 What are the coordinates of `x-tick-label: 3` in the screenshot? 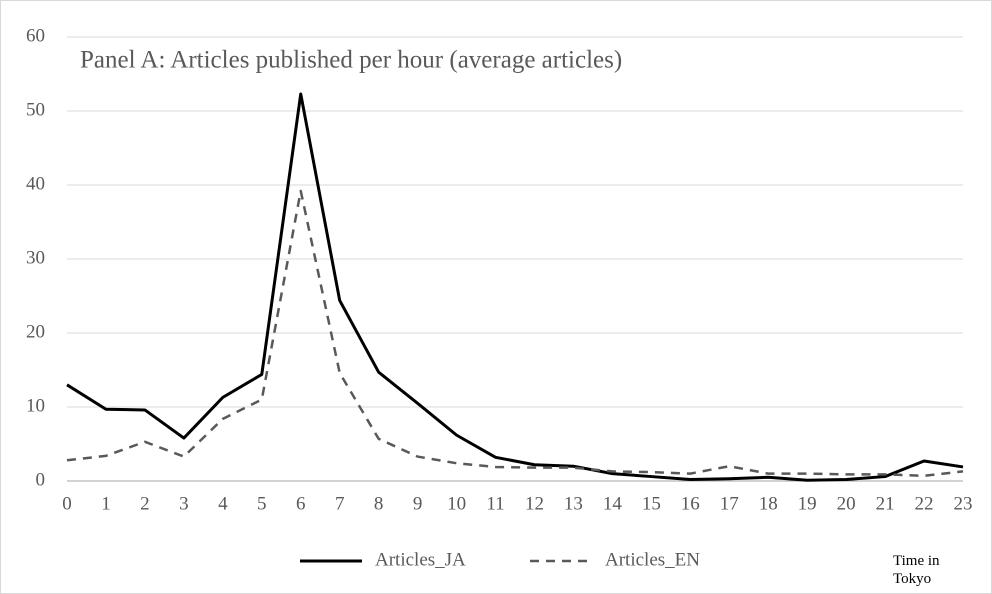 It's located at (184, 503).